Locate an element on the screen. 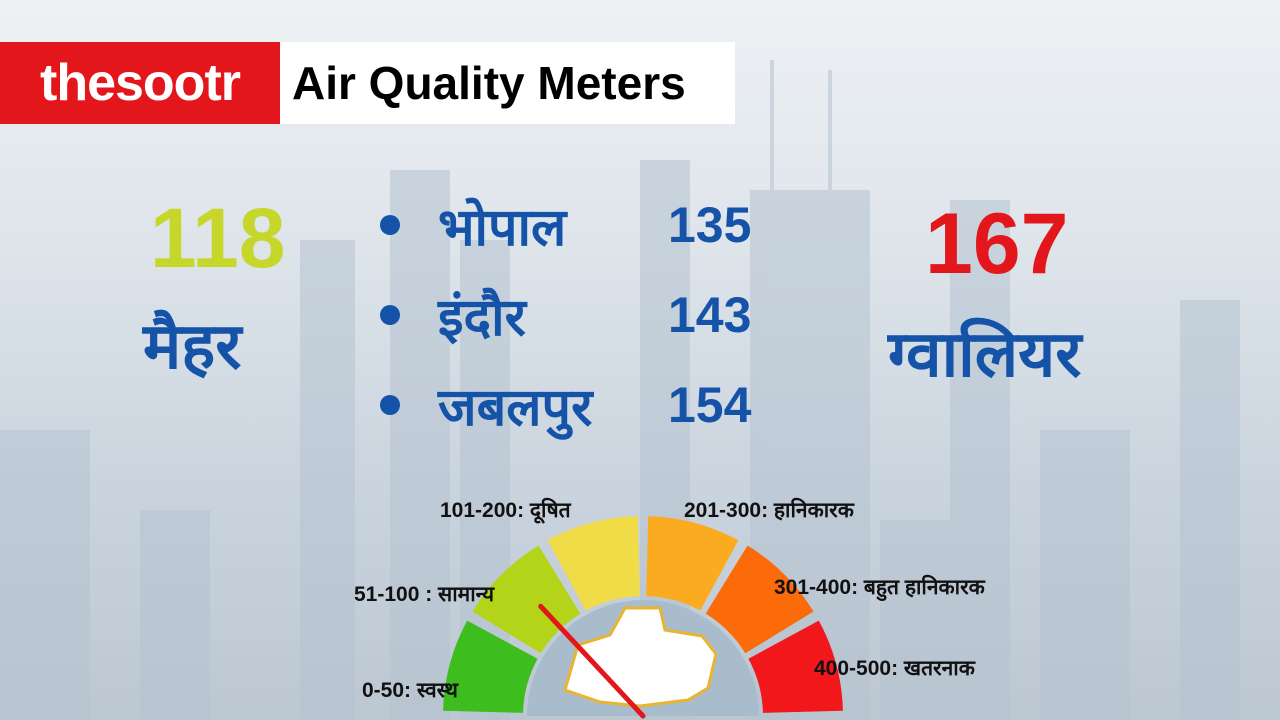 The image size is (1280, 720). city-name: भोपाल is located at coordinates (502, 227).